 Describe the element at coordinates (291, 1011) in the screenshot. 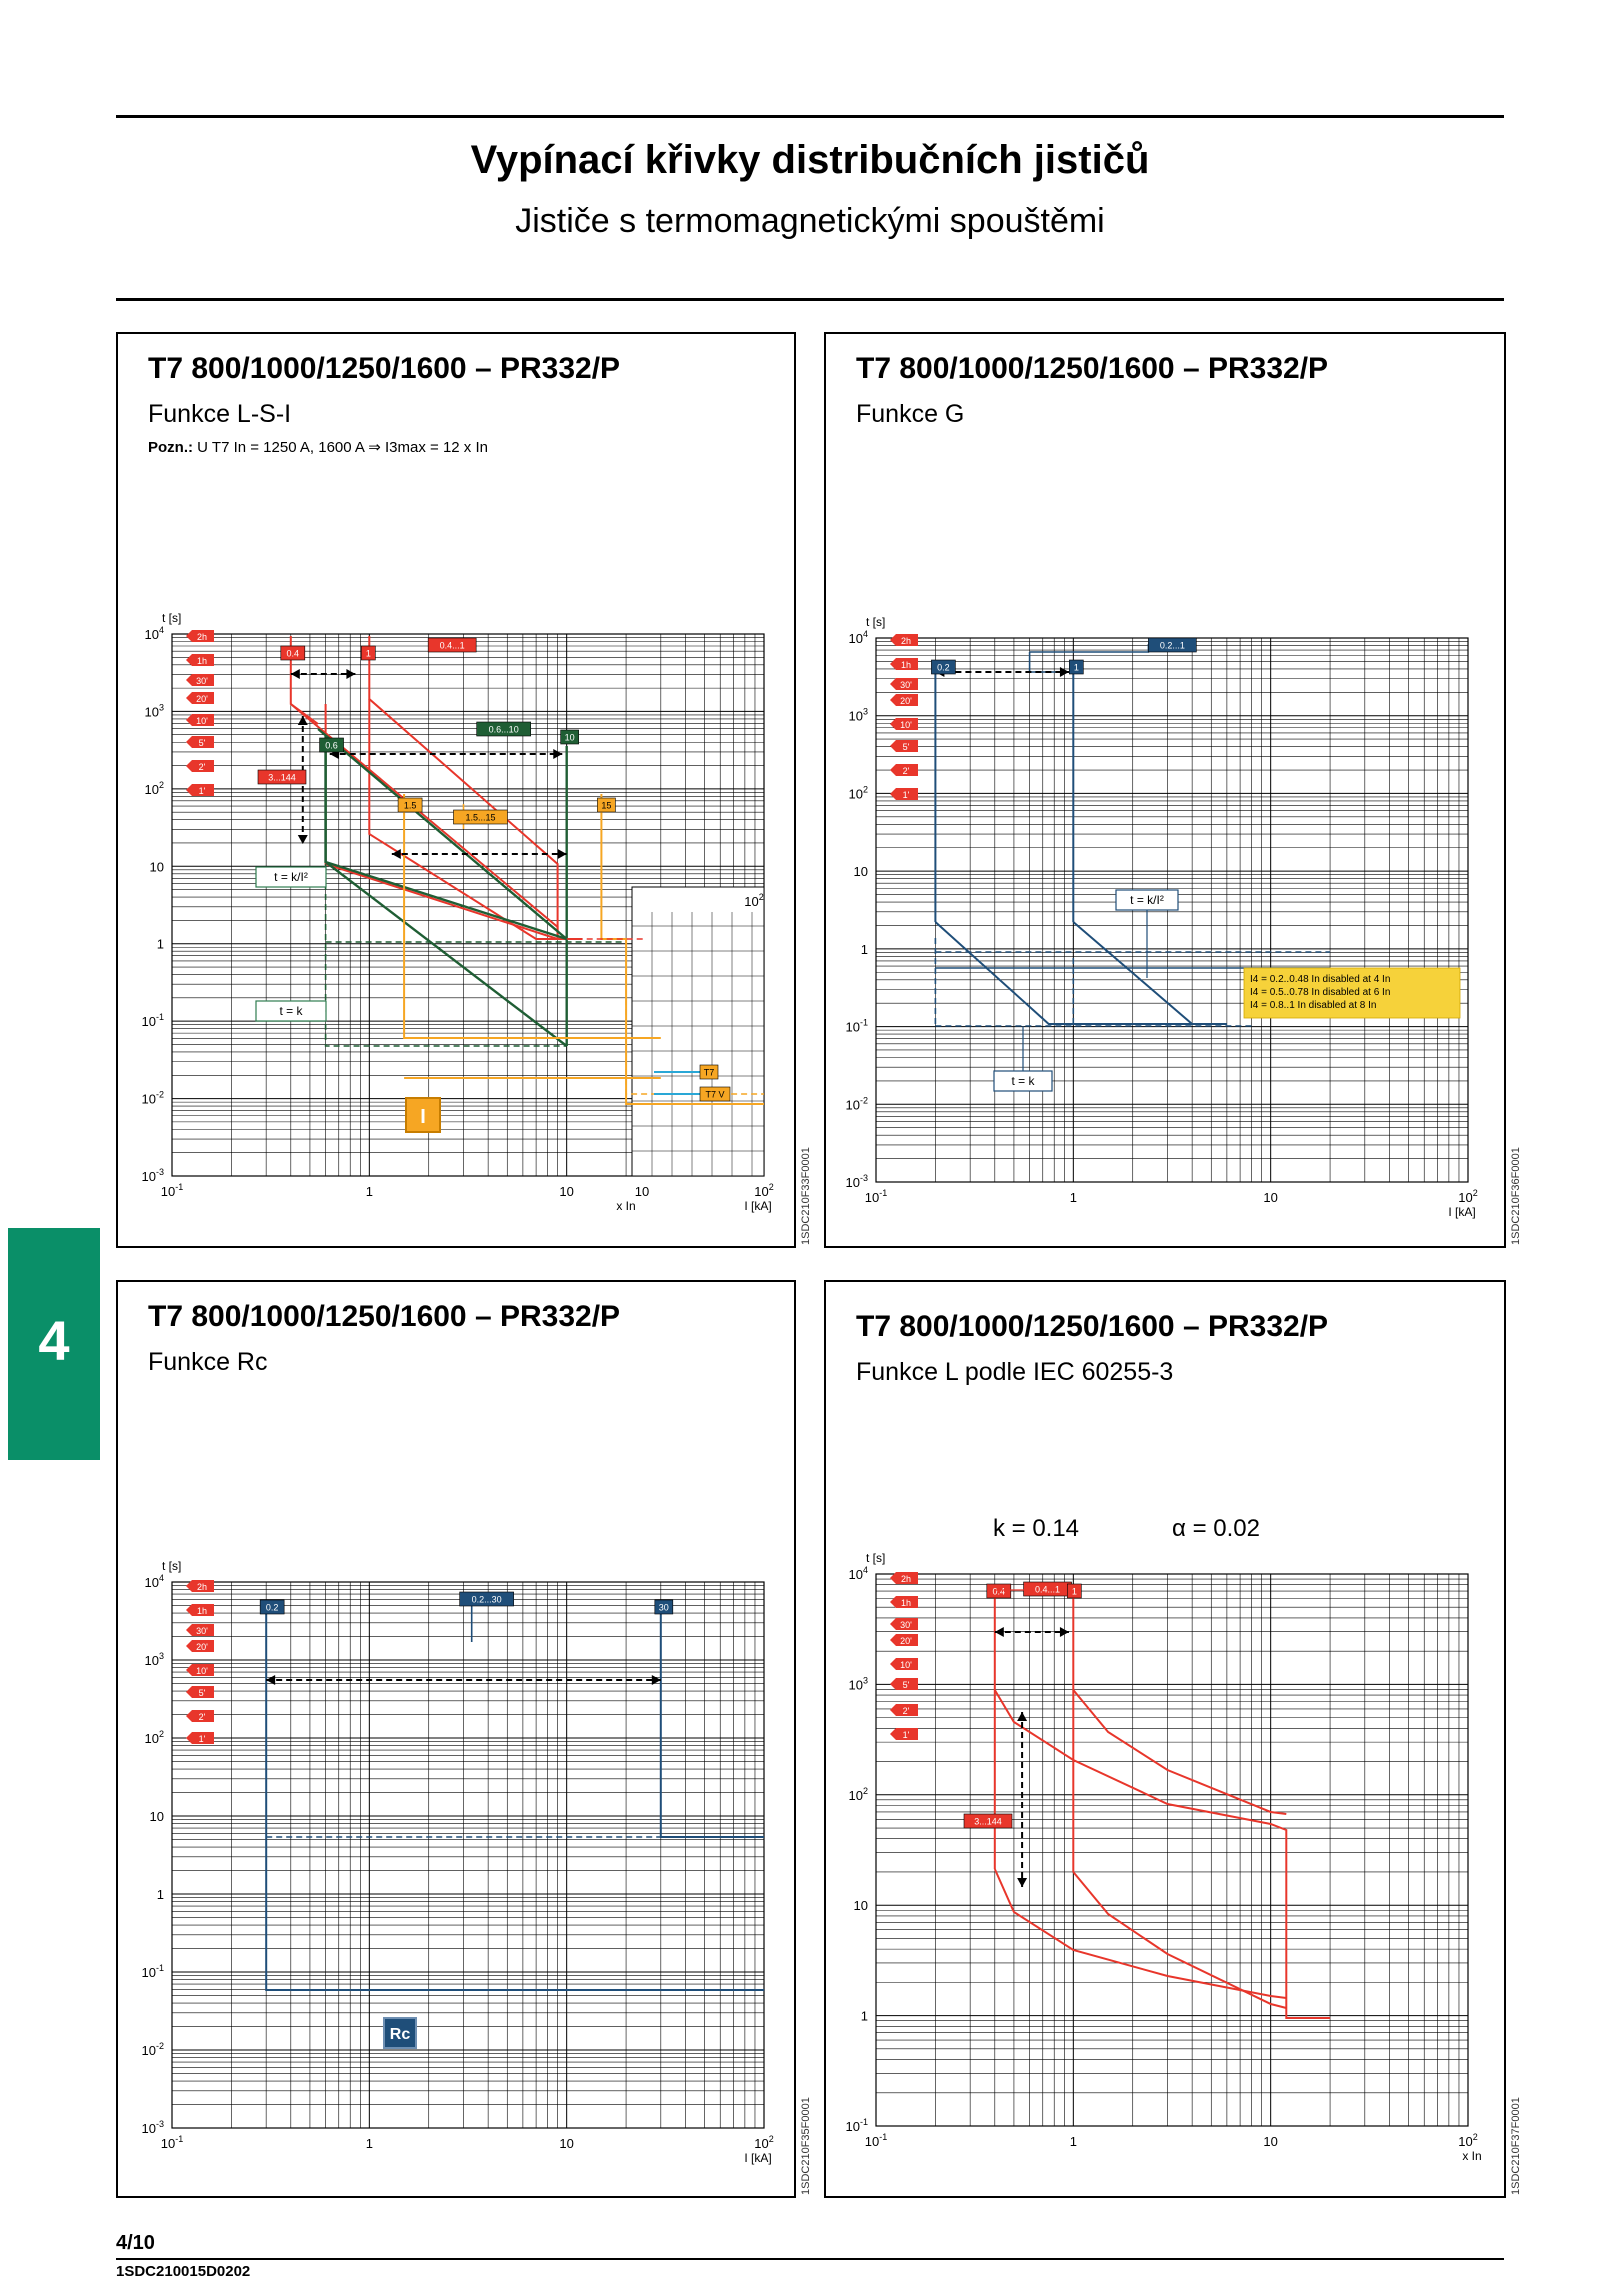

I see `formula-box: t = k` at that location.